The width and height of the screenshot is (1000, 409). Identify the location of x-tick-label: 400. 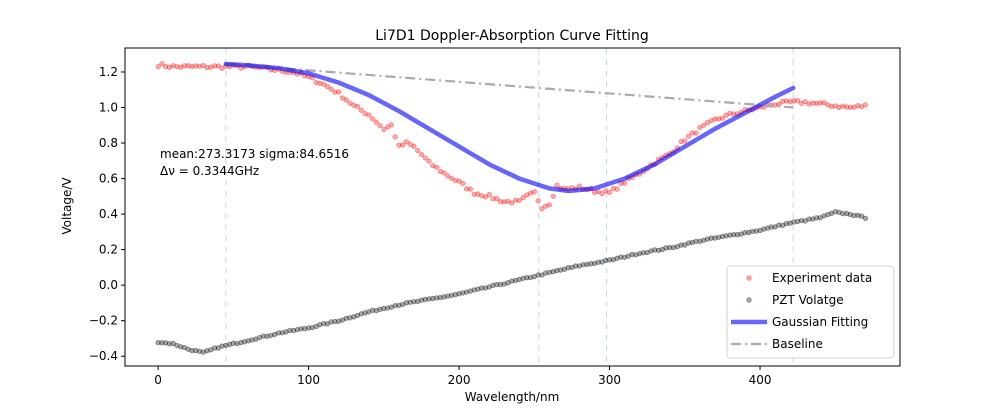
(760, 380).